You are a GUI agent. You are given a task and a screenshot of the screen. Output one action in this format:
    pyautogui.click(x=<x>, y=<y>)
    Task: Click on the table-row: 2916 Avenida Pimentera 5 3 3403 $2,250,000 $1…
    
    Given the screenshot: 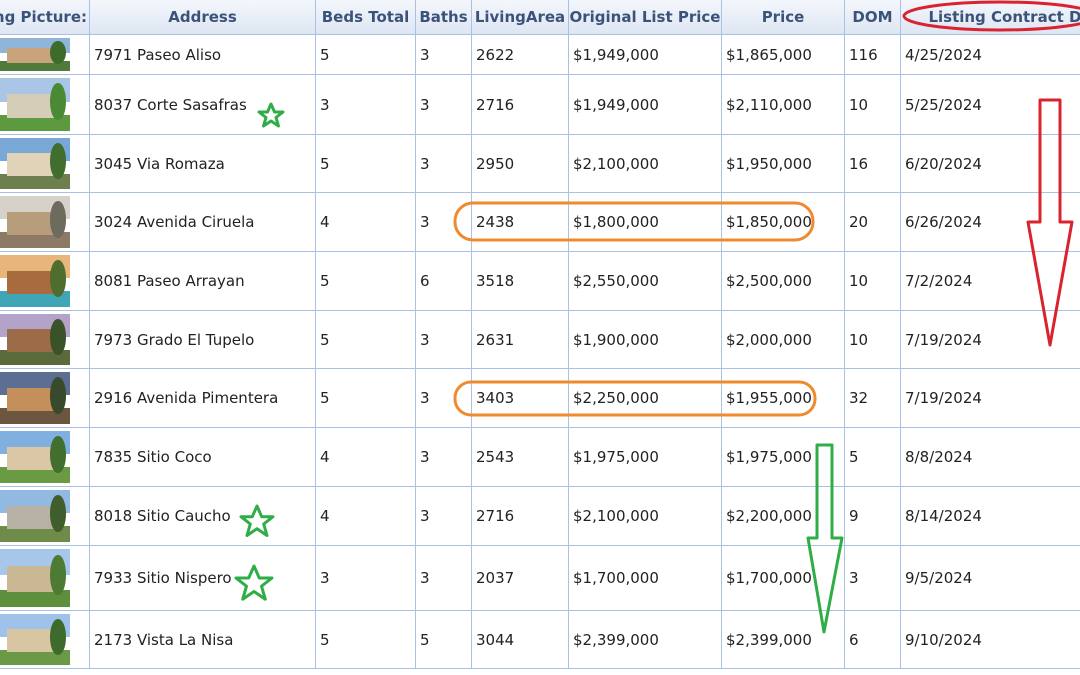 What is the action you would take?
    pyautogui.click(x=540, y=398)
    